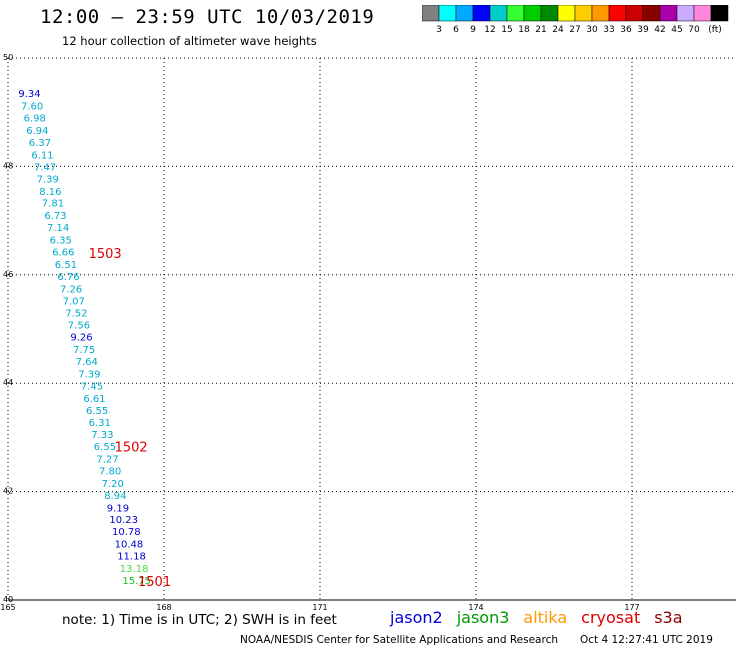 This screenshot has height=650, width=740. What do you see at coordinates (575, 20) in the screenshot?
I see `wave-height-colorbar: 3 6 9 12 15 18 21 24 27 30 33 36 39 42 45 70 (ft)` at bounding box center [575, 20].